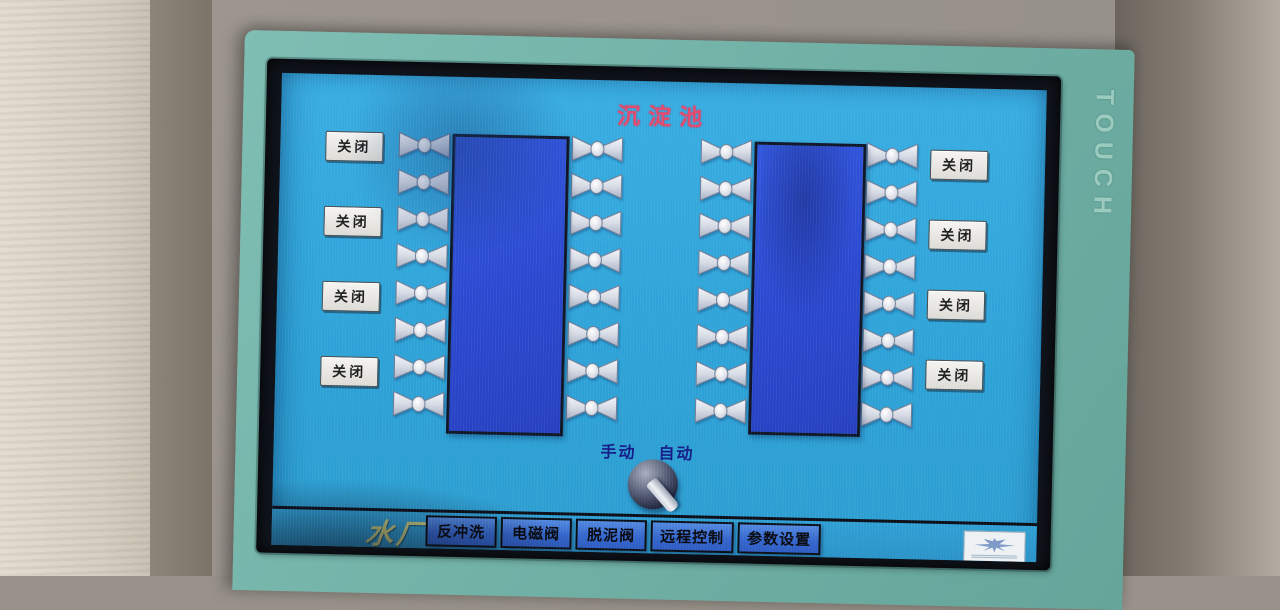 Image resolution: width=1280 pixels, height=610 pixels. What do you see at coordinates (662, 495) in the screenshot?
I see `knob-lever` at bounding box center [662, 495].